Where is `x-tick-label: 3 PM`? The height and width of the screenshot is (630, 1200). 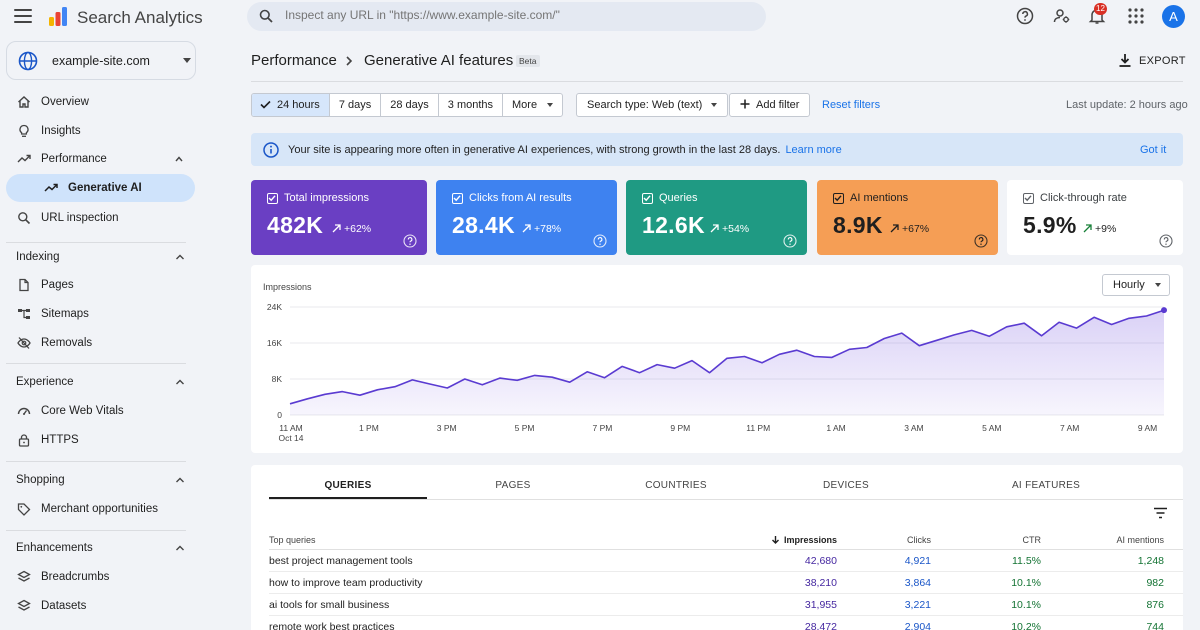 x-tick-label: 3 PM is located at coordinates (447, 428).